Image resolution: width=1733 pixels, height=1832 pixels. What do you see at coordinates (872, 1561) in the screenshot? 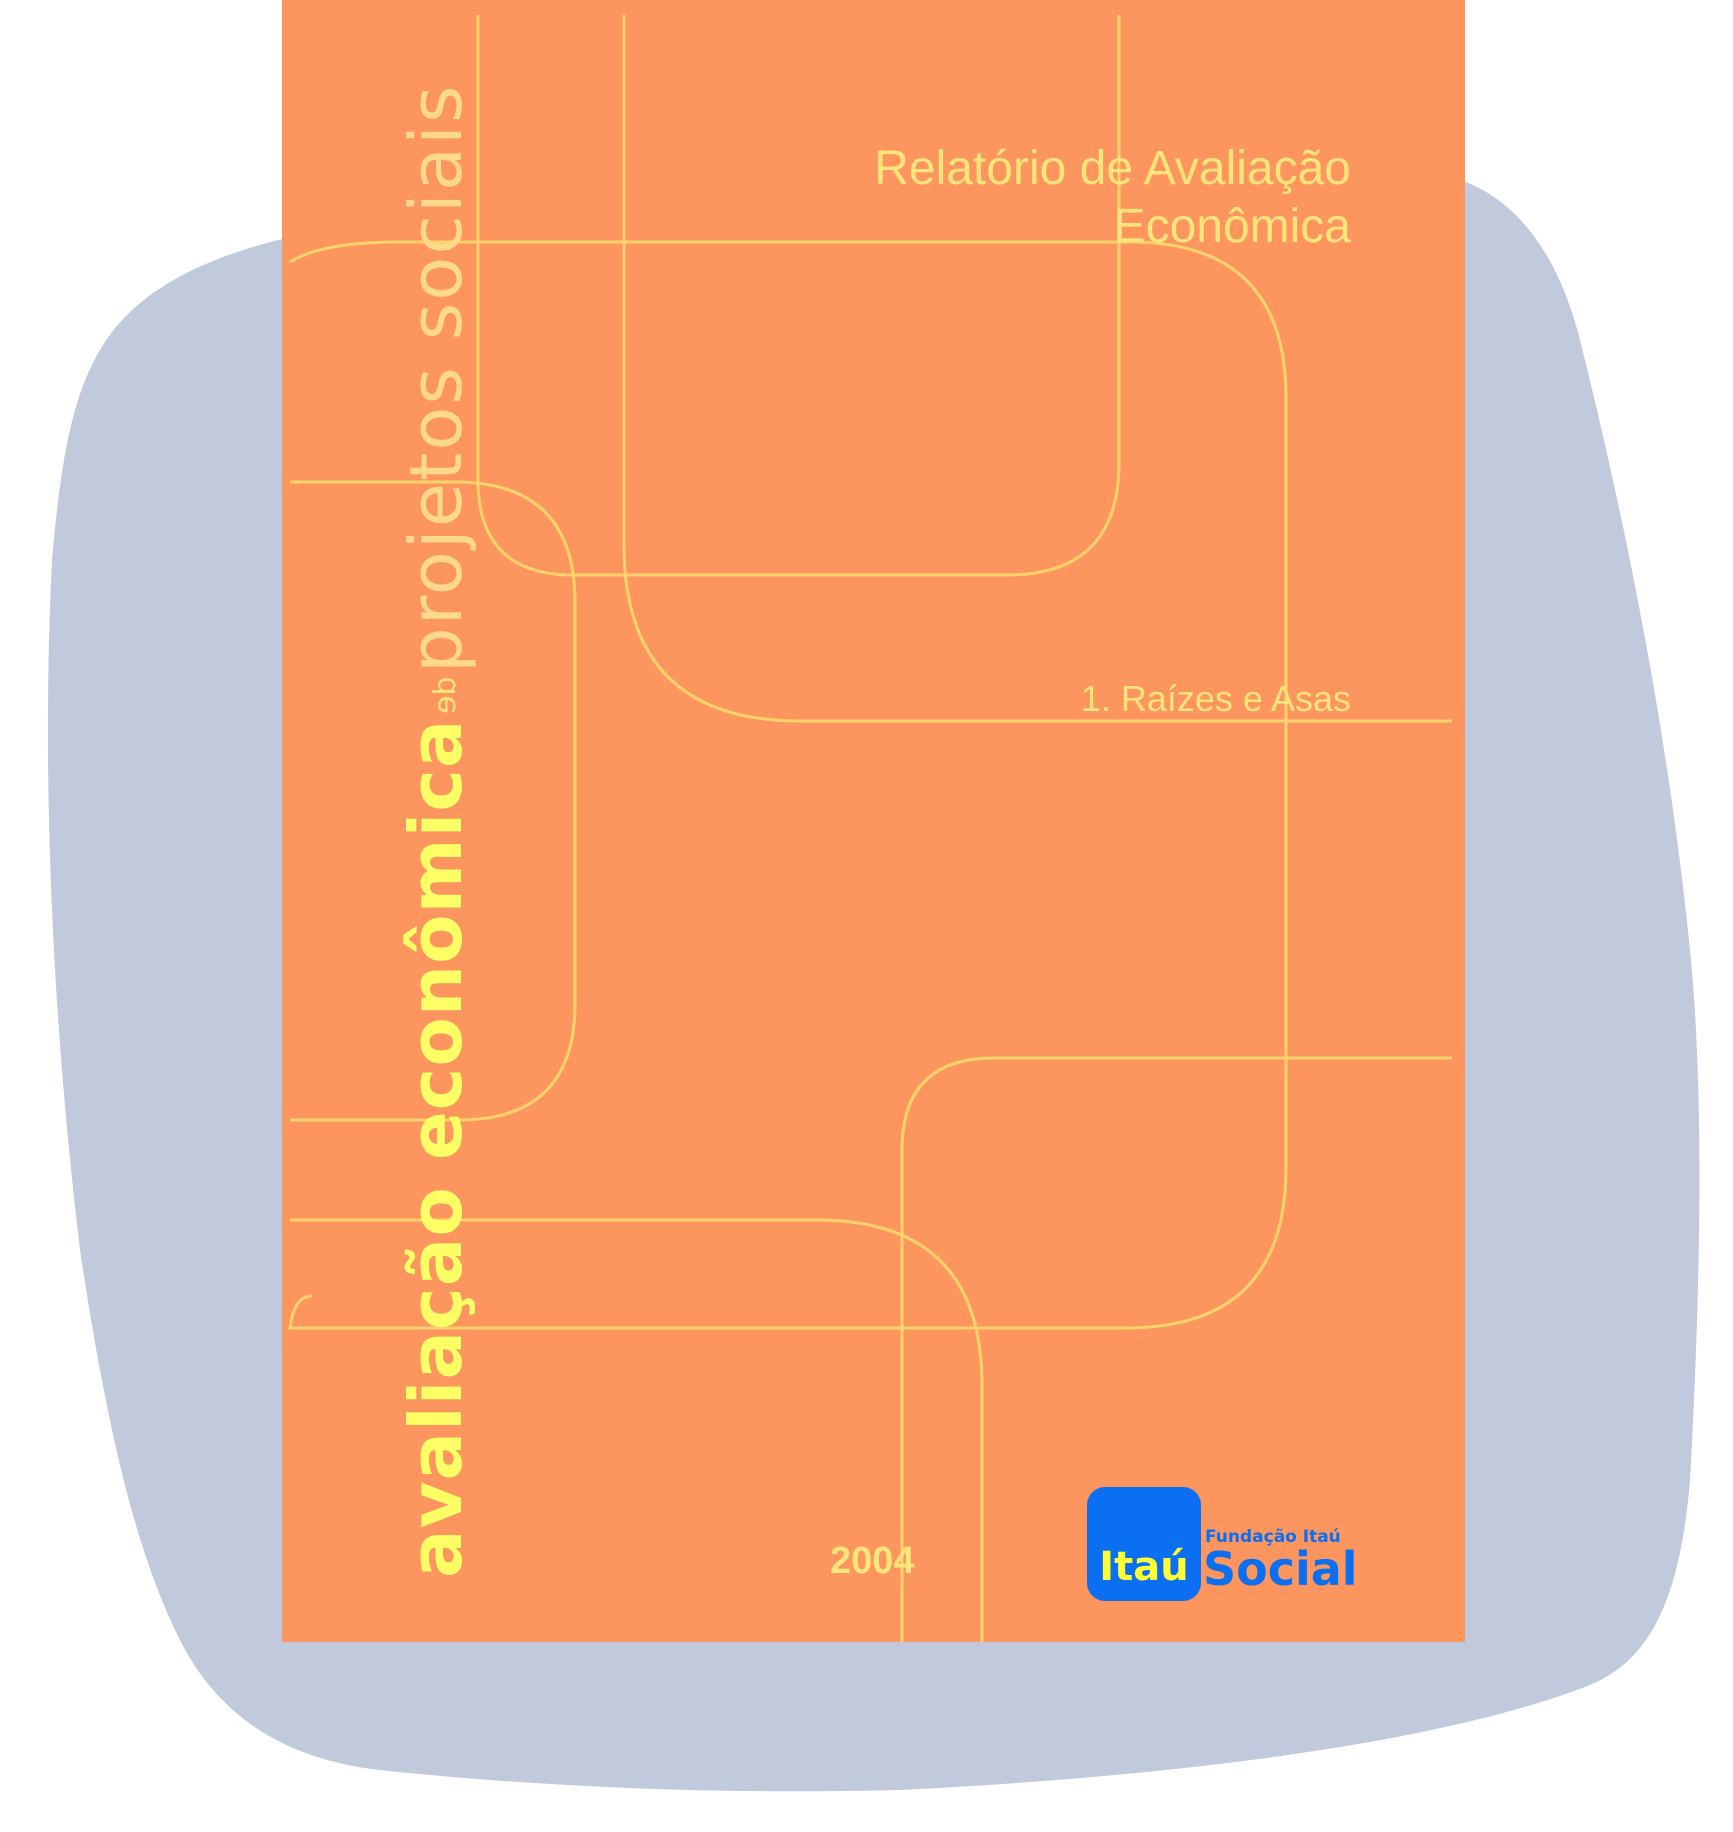
I see `publication-year: 2004` at bounding box center [872, 1561].